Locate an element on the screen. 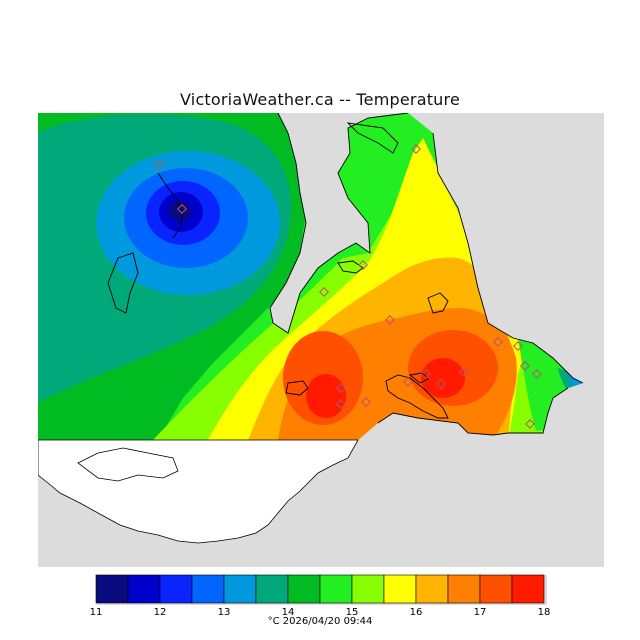 Image resolution: width=640 pixels, height=640 pixels. legend-tick-label: 11 is located at coordinates (96, 612).